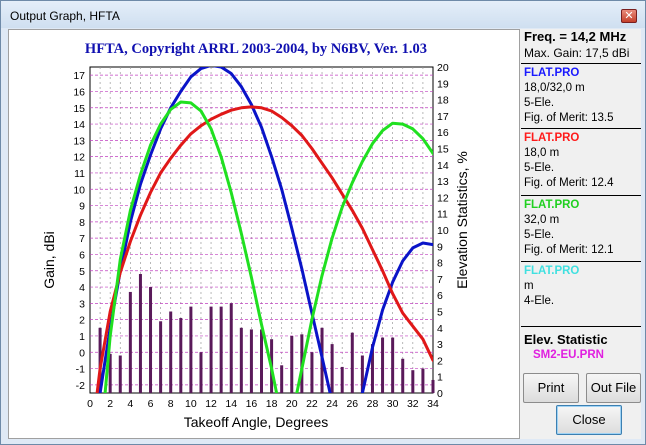  Describe the element at coordinates (82, 239) in the screenshot. I see `y-tick-label: 7` at that location.